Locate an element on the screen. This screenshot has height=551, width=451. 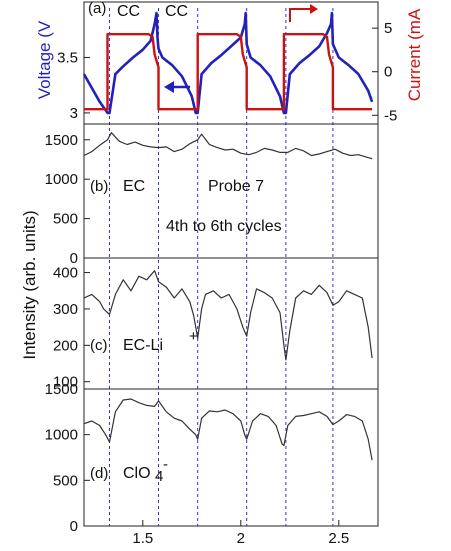
charge-arrow-head is located at coordinates (314, 9).